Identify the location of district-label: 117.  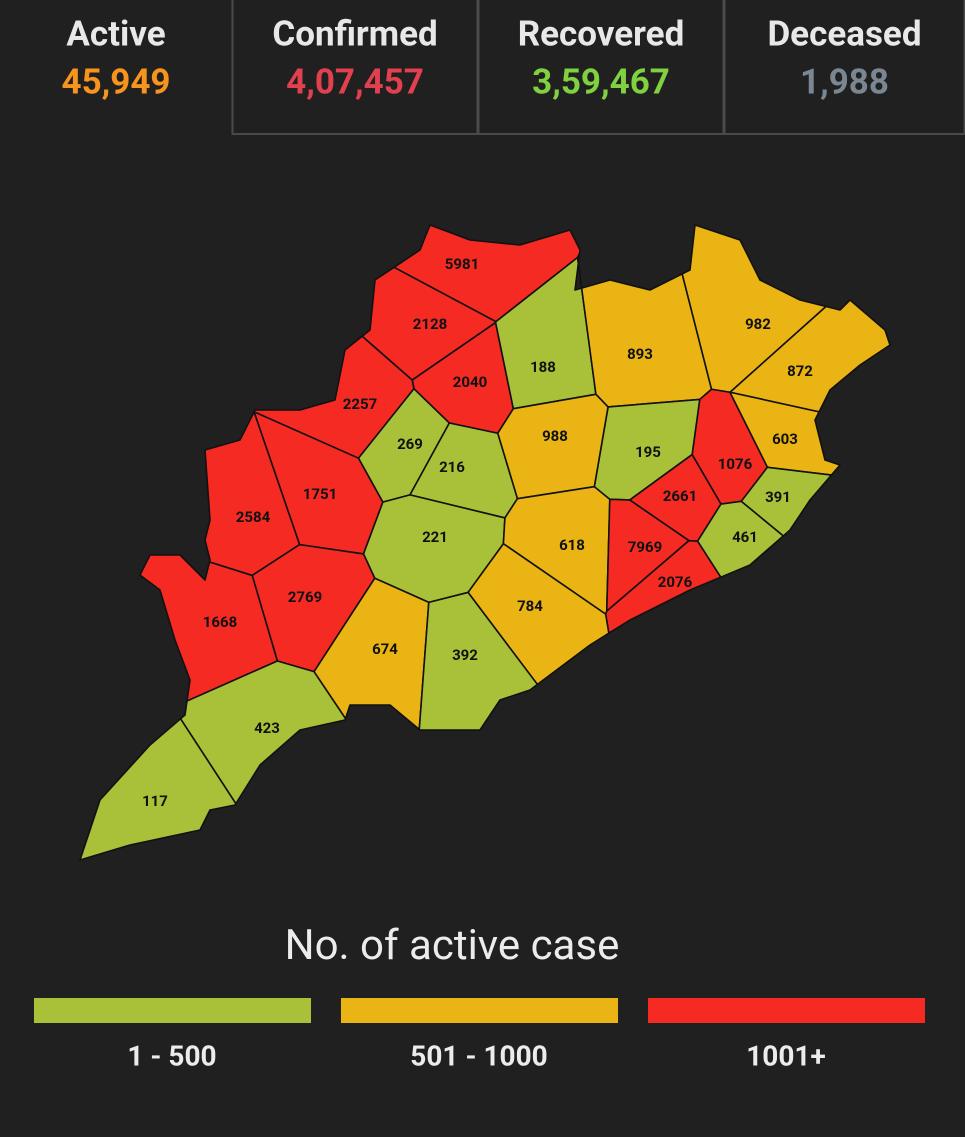
(155, 801).